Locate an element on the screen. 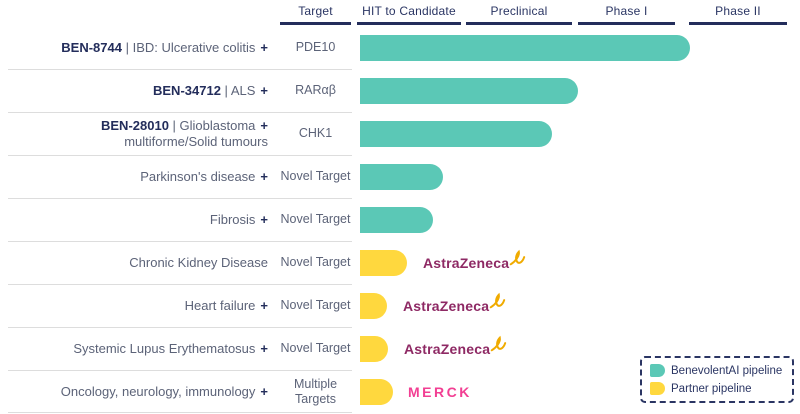  program-label: Fibrosis + is located at coordinates (134, 220).